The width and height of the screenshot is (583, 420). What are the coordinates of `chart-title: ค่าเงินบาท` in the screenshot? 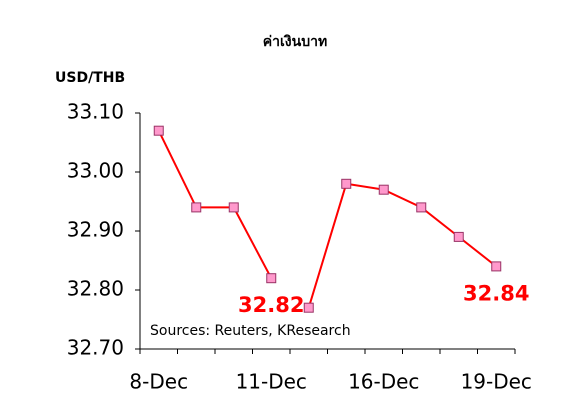 It's located at (295, 42).